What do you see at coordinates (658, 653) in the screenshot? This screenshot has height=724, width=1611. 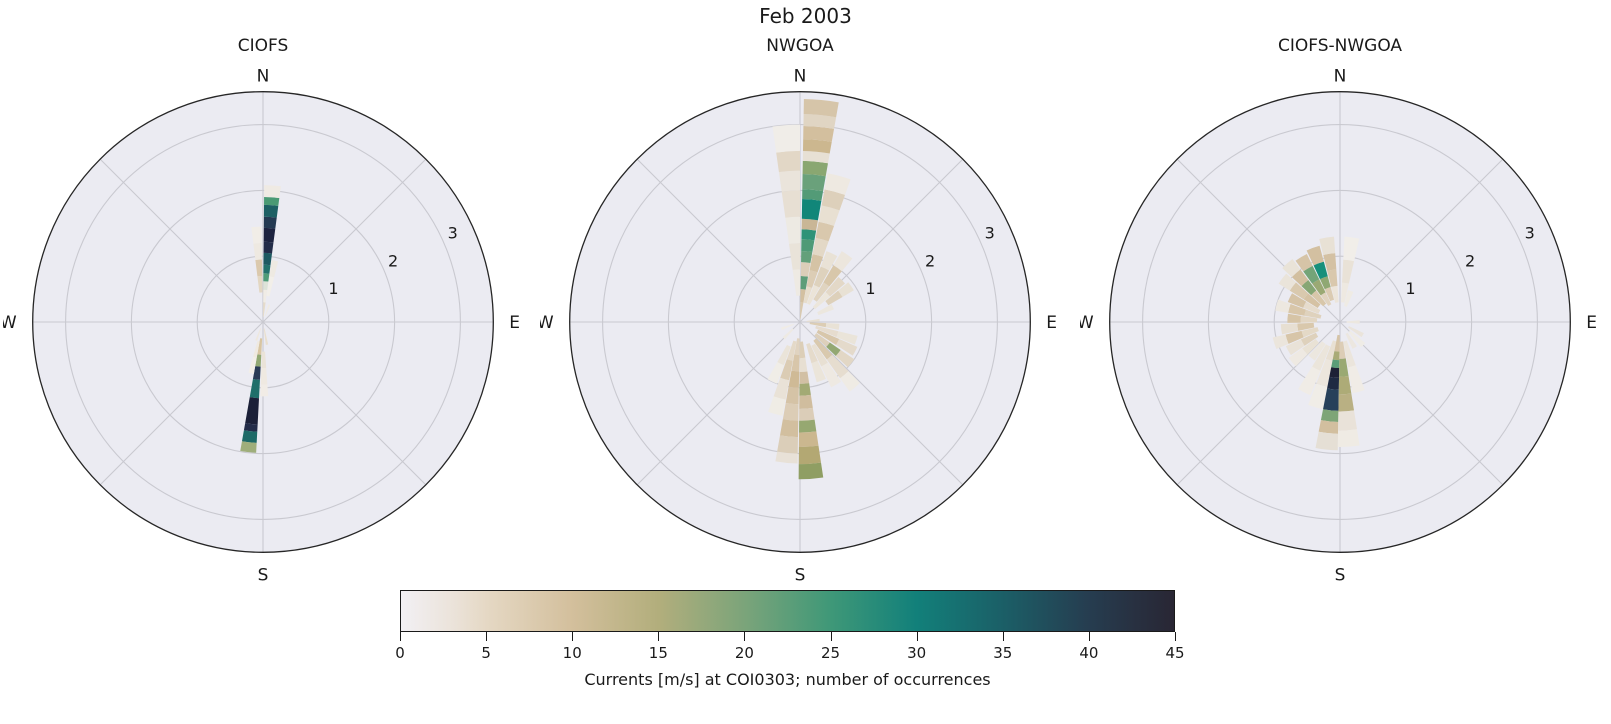 I see `colorbar-tick-label: 15` at bounding box center [658, 653].